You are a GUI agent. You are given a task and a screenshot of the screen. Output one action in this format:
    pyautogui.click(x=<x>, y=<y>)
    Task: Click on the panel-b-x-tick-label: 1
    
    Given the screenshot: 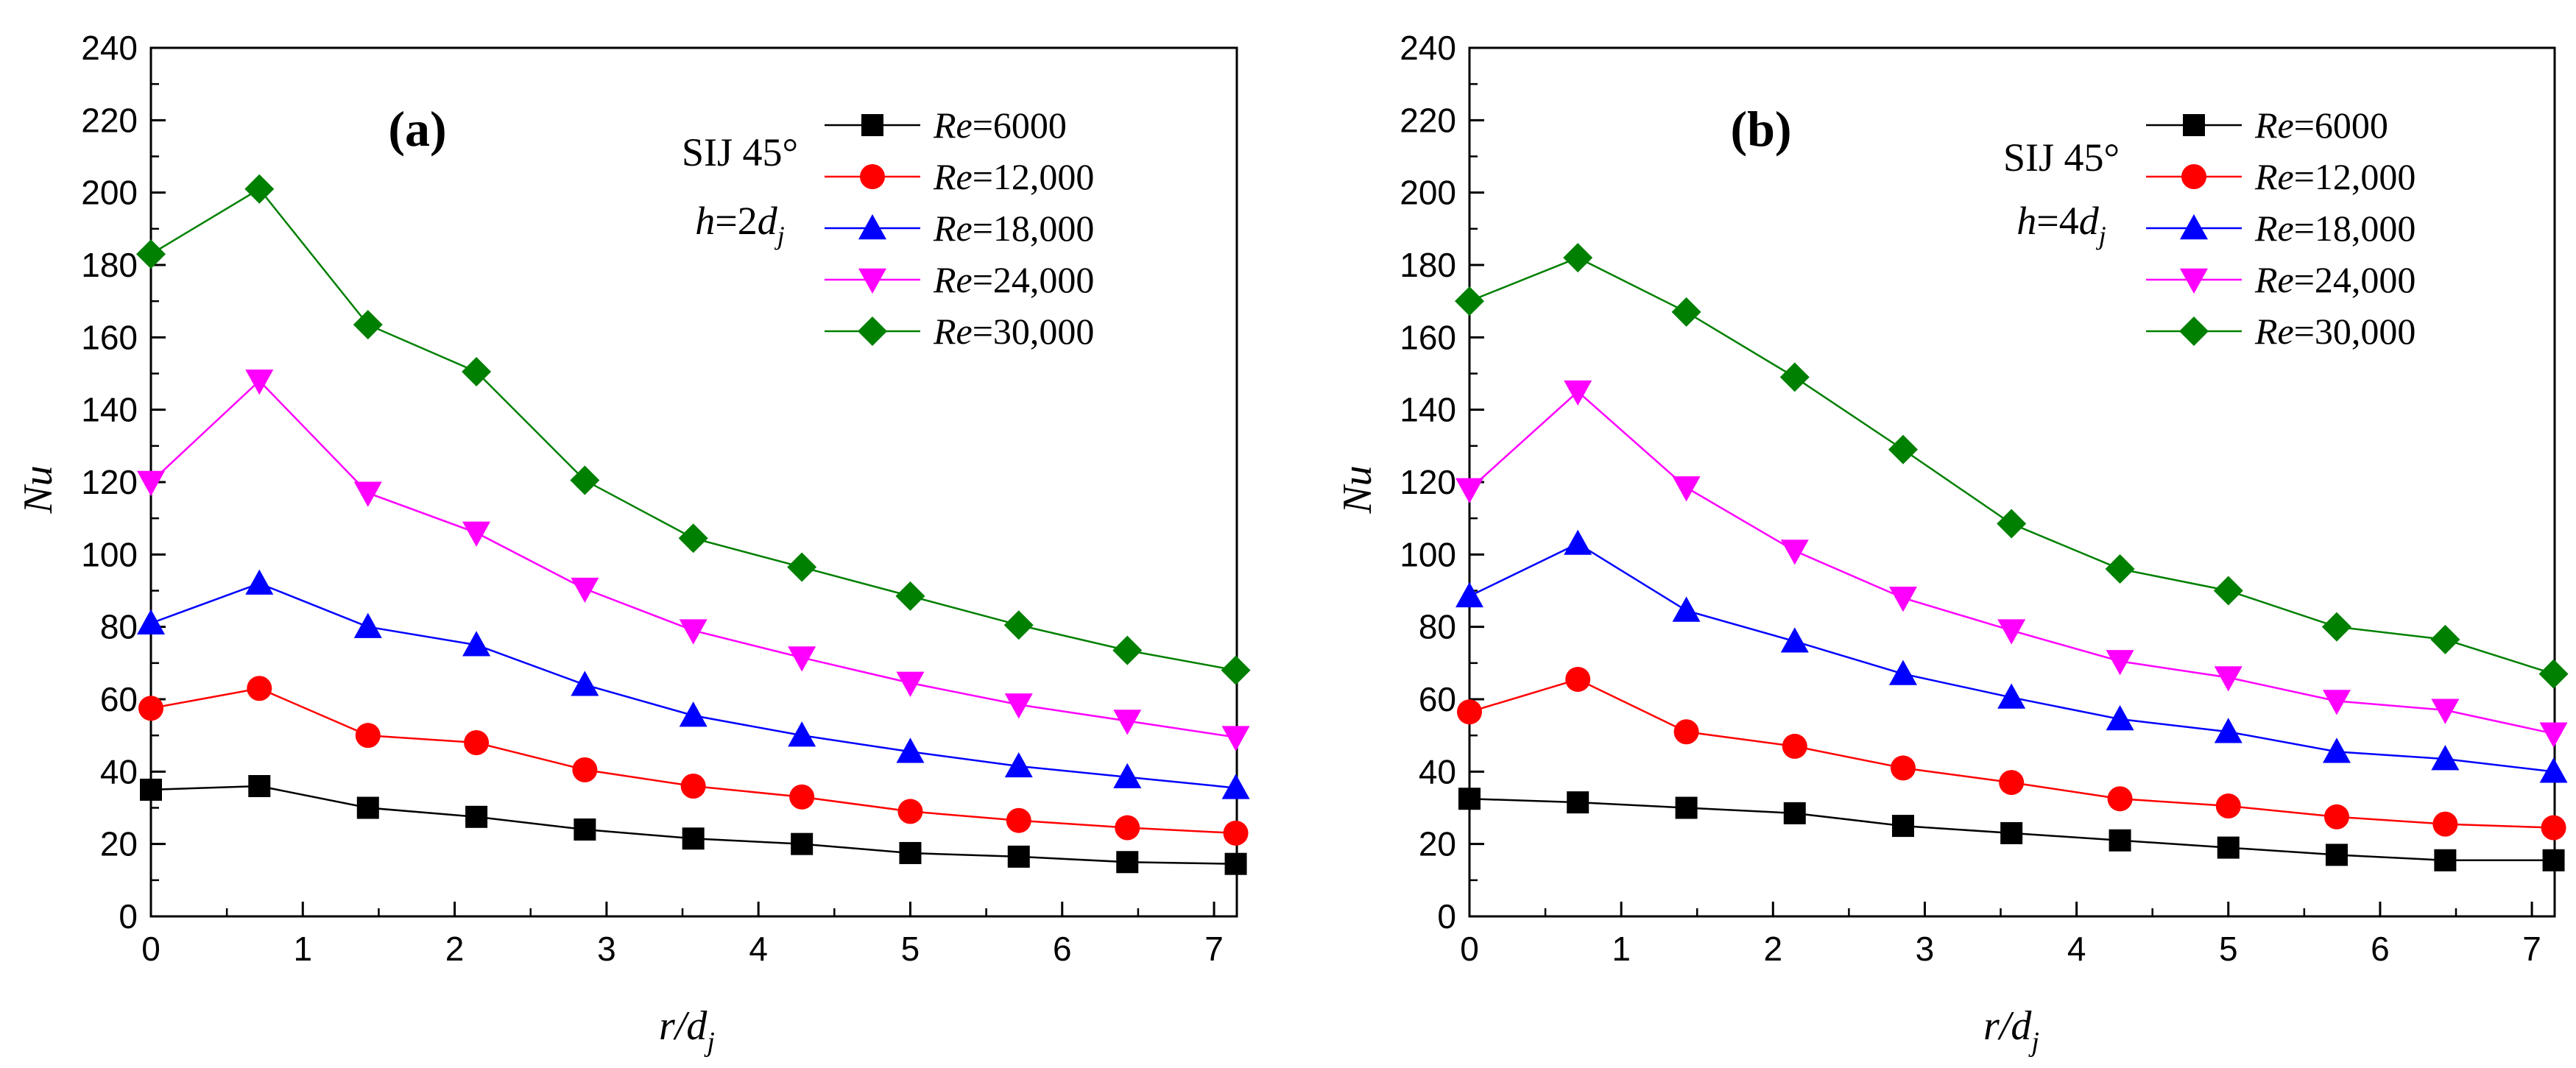 What is the action you would take?
    pyautogui.click(x=1621, y=949)
    